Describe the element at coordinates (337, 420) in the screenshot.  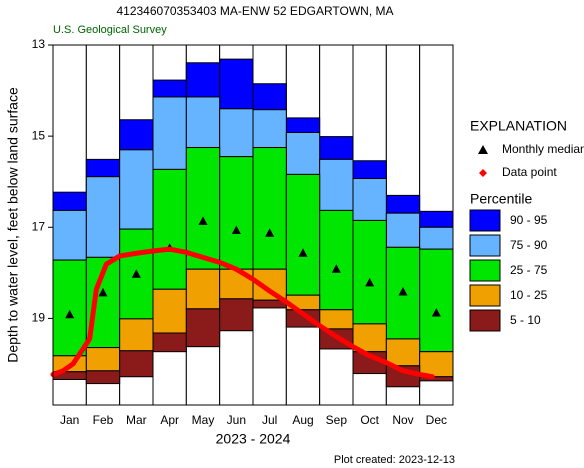
I see `x-tick-label: Sep` at that location.